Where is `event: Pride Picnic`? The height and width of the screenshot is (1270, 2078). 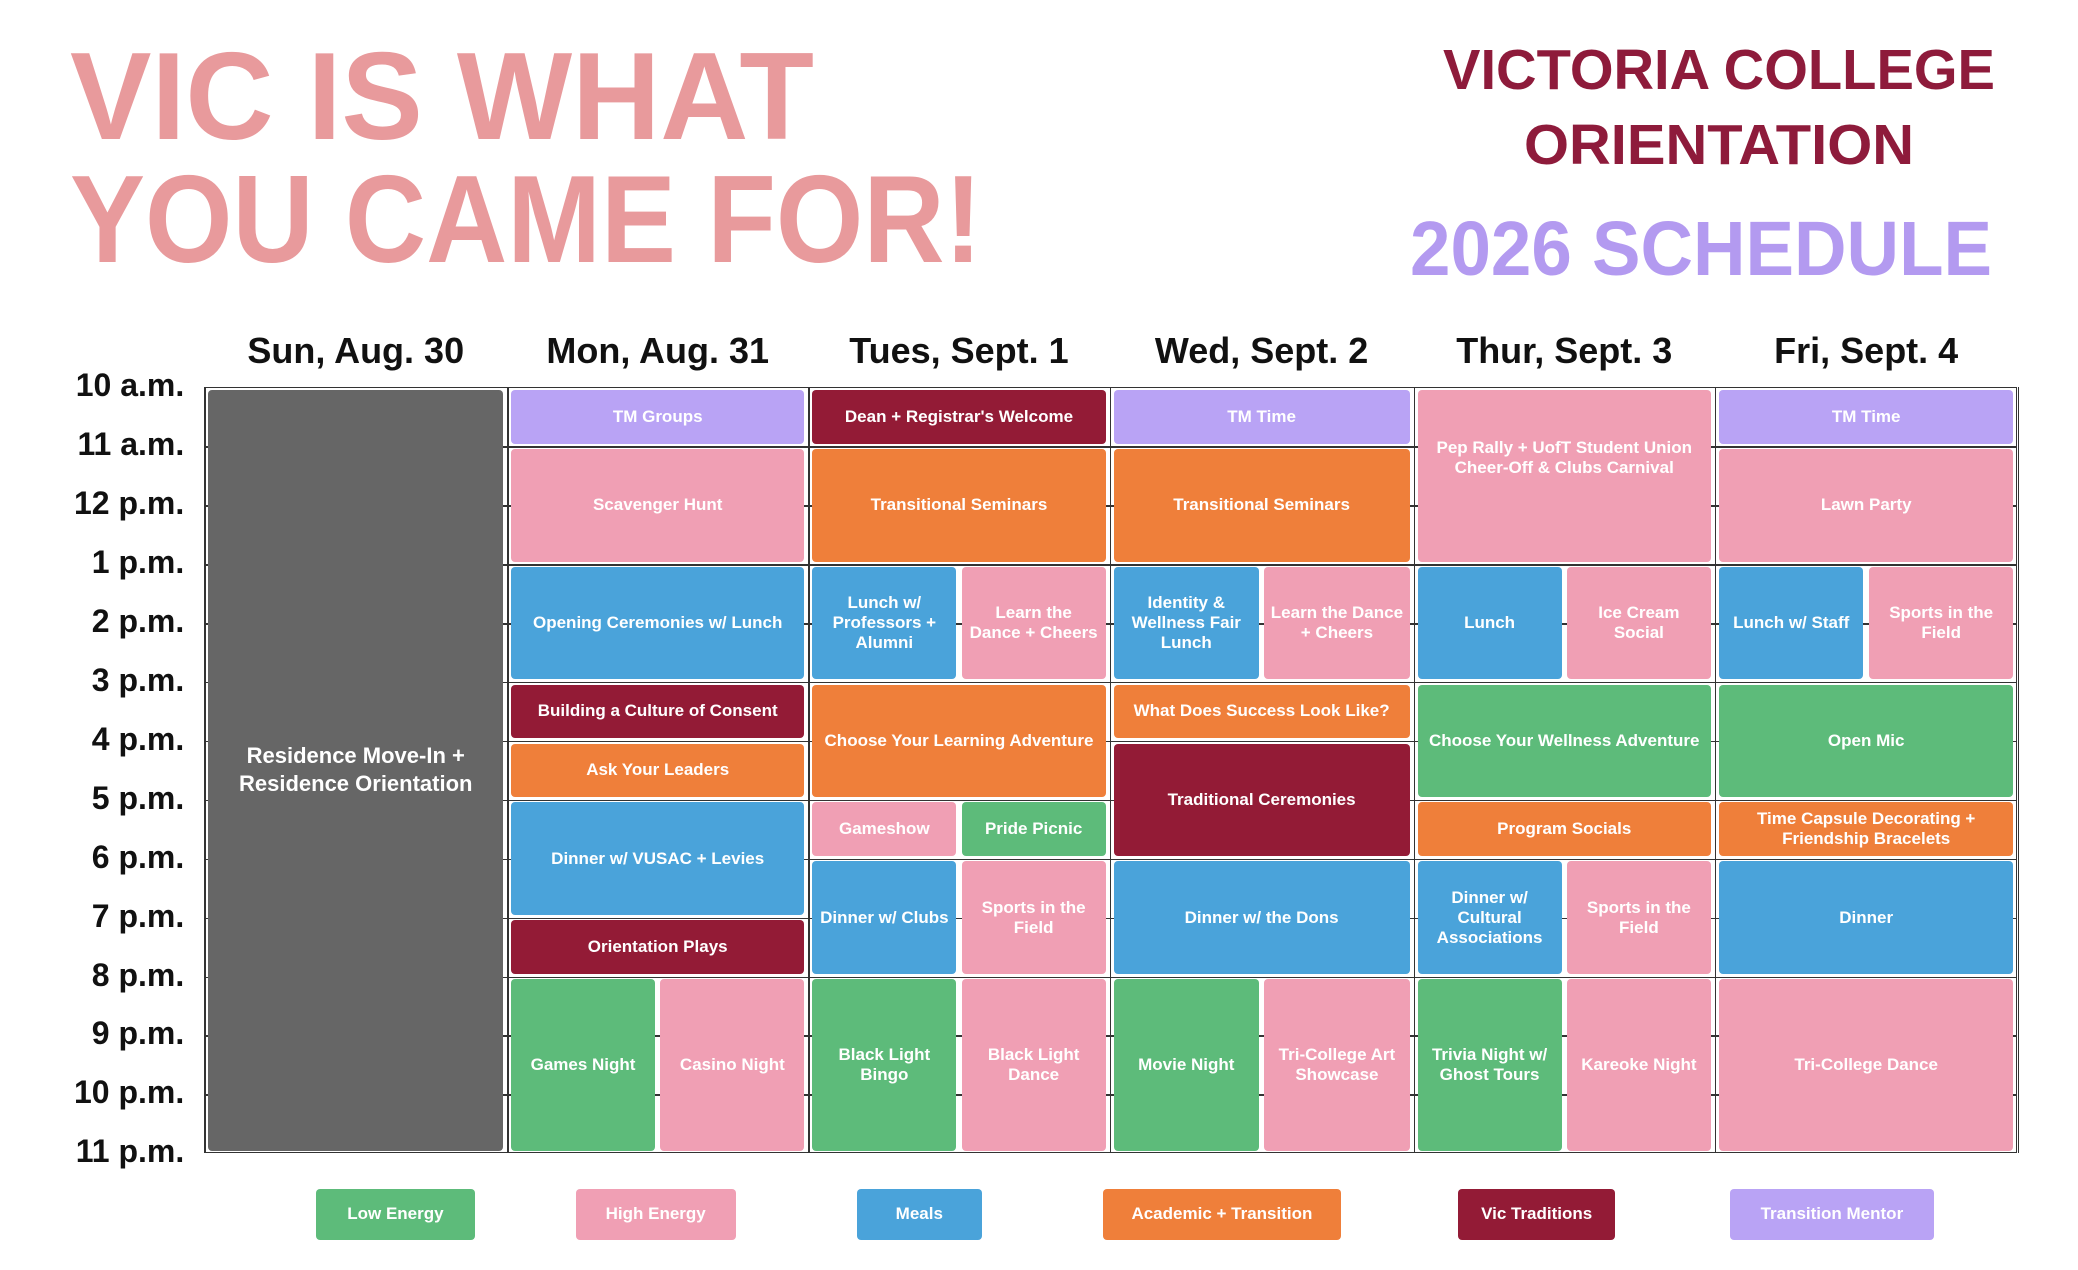
event: Pride Picnic is located at coordinates (1033, 829).